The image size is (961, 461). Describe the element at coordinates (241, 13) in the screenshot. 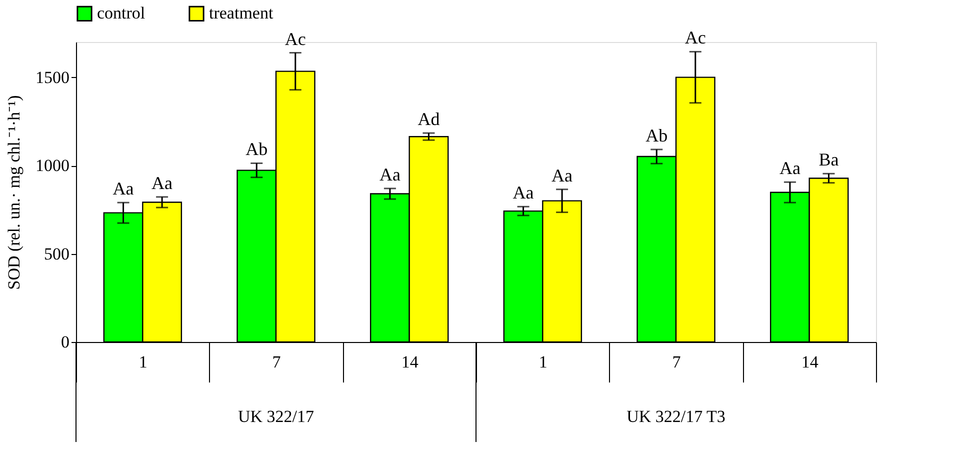

I see `legend-label: treatment` at that location.